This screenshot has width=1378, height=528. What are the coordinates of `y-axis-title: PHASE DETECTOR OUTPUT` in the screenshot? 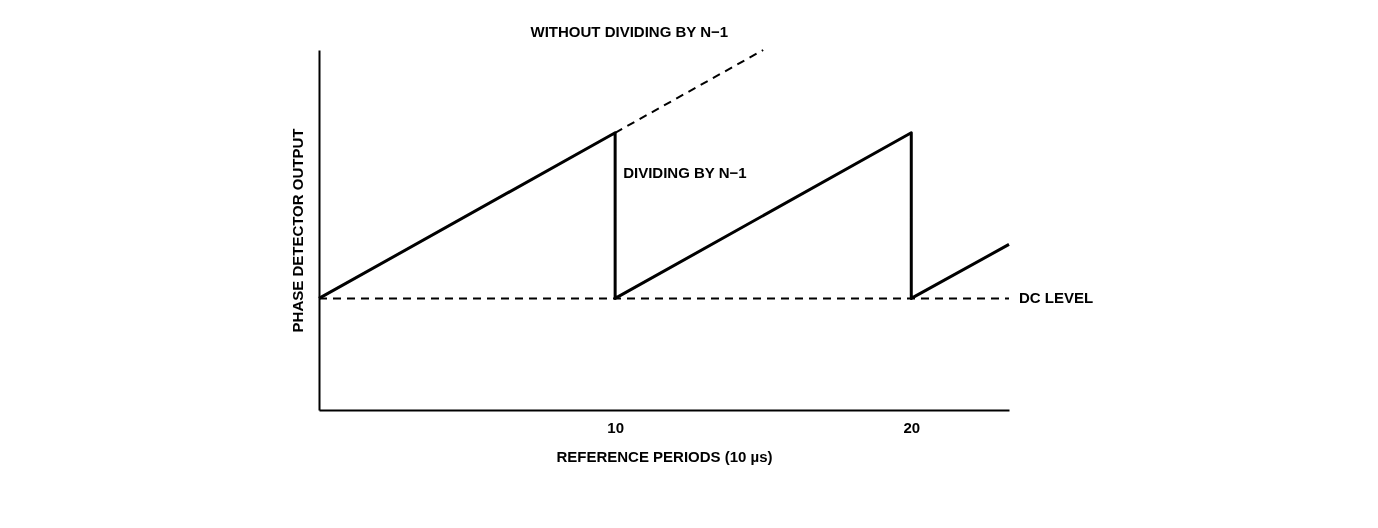 It's located at (297, 230).